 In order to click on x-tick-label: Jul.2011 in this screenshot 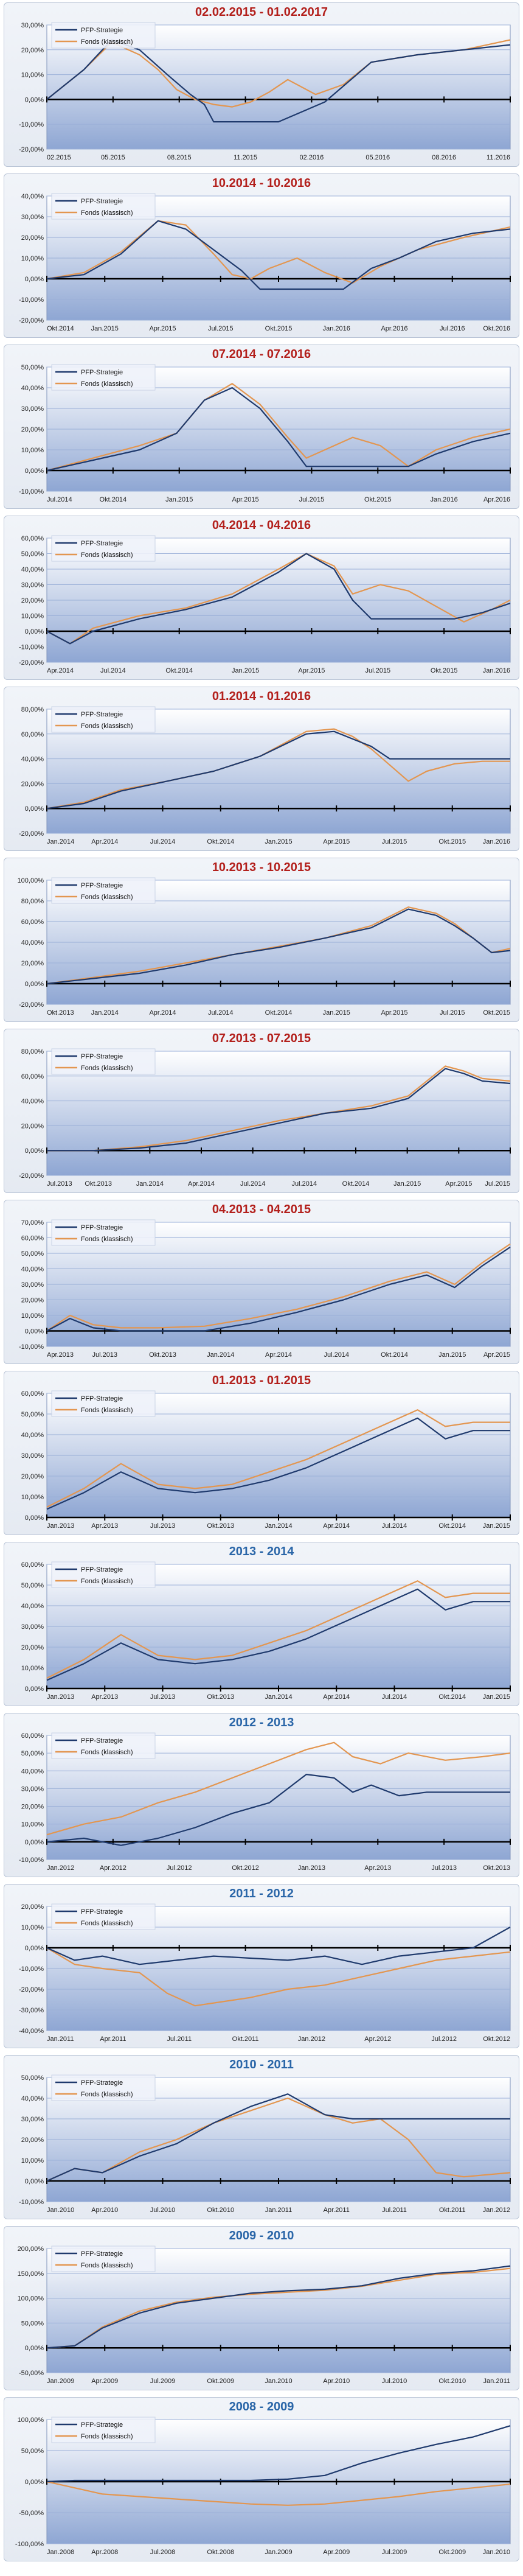, I will do `click(179, 2039)`.